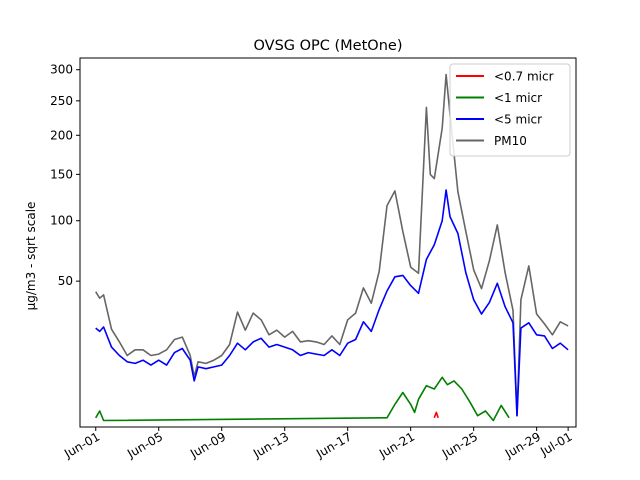 The height and width of the screenshot is (480, 640). What do you see at coordinates (65, 281) in the screenshot?
I see `y-tick-label: 50` at bounding box center [65, 281].